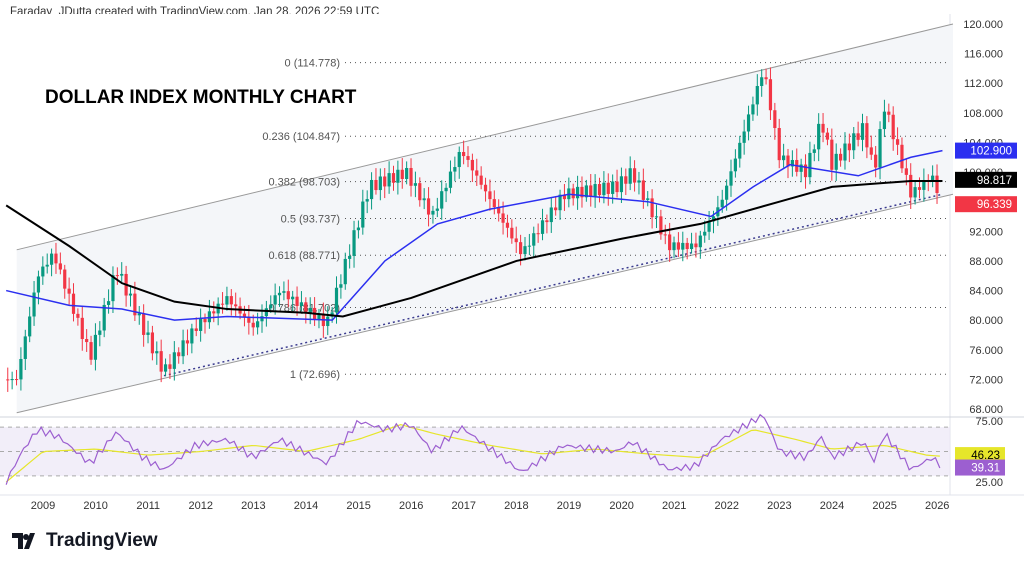 This screenshot has width=1024, height=567. I want to click on x-tick-label: 2023, so click(779, 506).